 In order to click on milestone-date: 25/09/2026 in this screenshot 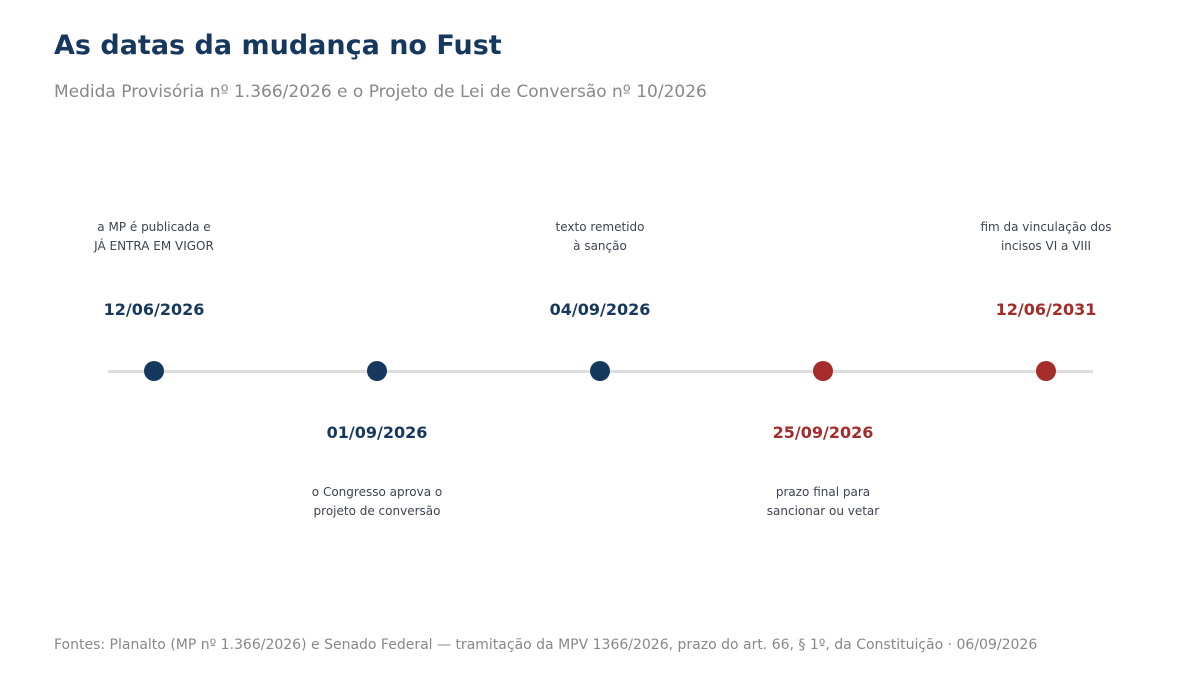, I will do `click(823, 432)`.